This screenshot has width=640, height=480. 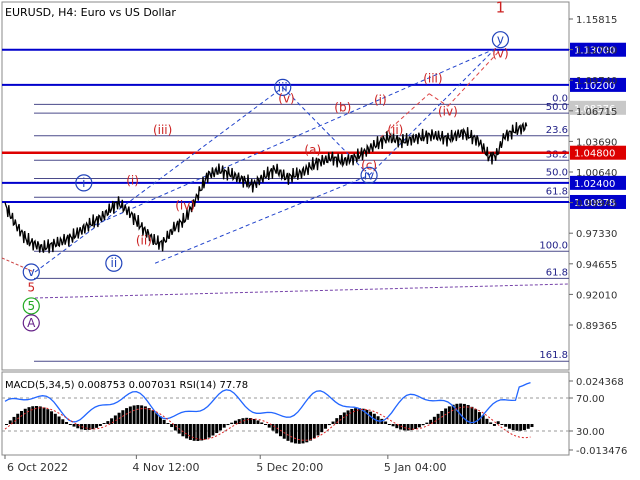 I want to click on wave-label-circle, so click(x=84, y=183).